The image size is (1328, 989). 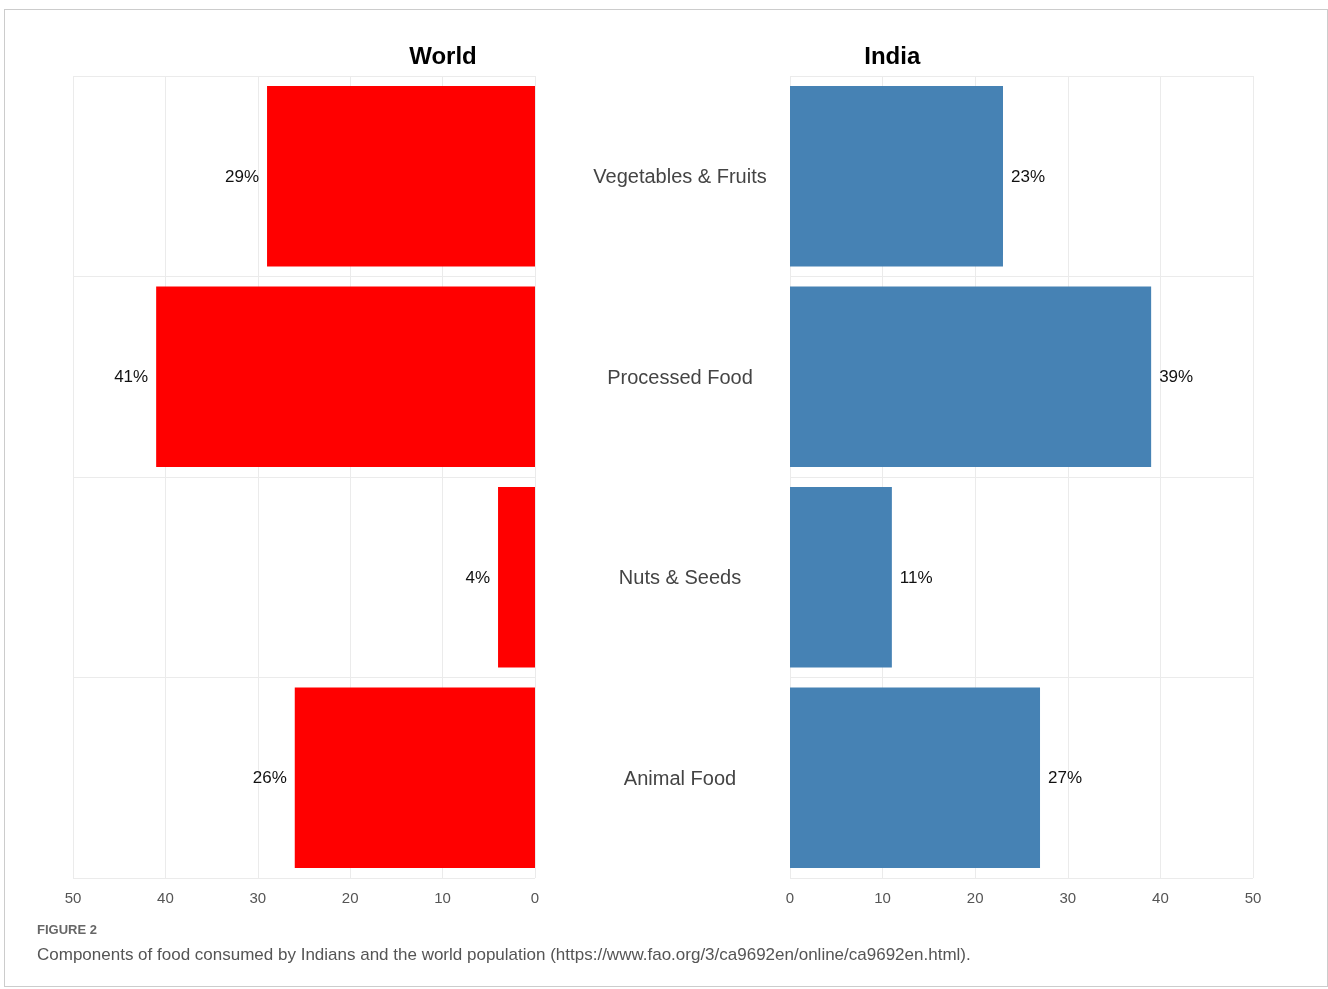 What do you see at coordinates (1176, 377) in the screenshot?
I see `data-label: 39%` at bounding box center [1176, 377].